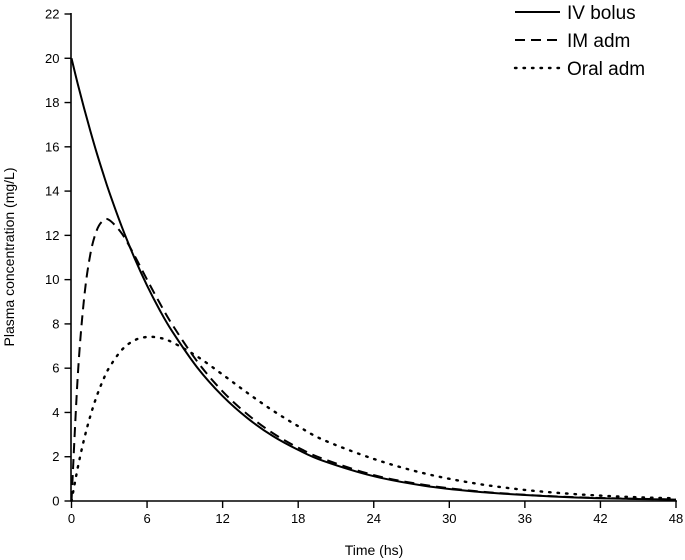  I want to click on x-tick-label: 12, so click(222, 518).